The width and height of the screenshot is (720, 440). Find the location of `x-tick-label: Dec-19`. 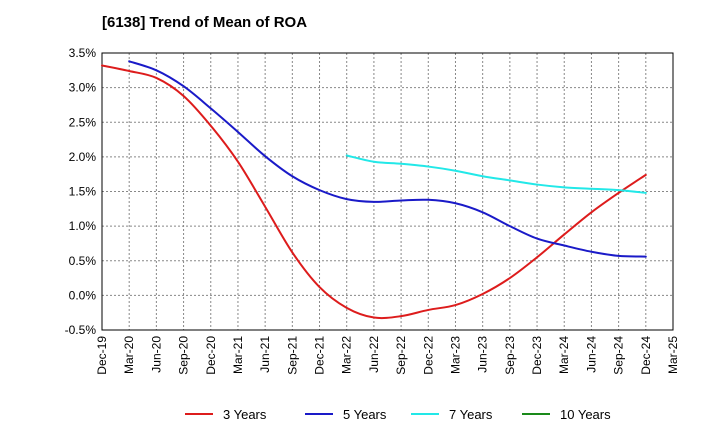

x-tick-label: Dec-19 is located at coordinates (102, 355).